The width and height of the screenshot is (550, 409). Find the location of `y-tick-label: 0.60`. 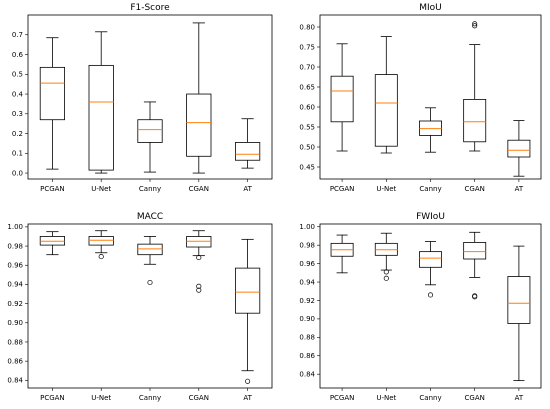

y-tick-label: 0.60 is located at coordinates (307, 107).